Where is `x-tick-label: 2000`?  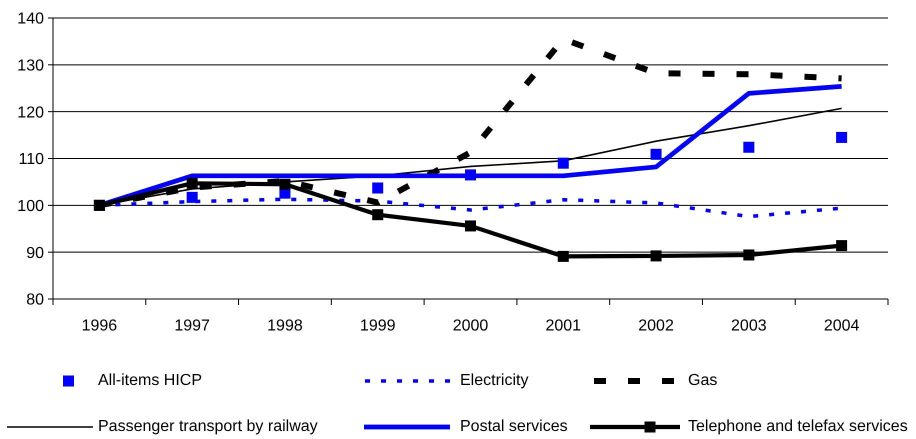
x-tick-label: 2000 is located at coordinates (470, 325).